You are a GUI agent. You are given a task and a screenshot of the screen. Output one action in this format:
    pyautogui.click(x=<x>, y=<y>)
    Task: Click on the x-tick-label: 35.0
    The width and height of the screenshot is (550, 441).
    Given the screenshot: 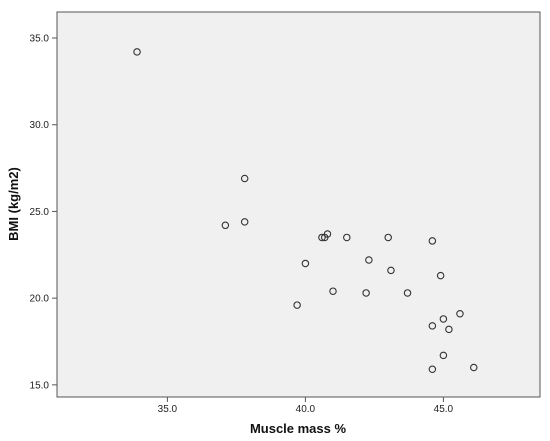 What is the action you would take?
    pyautogui.click(x=168, y=409)
    